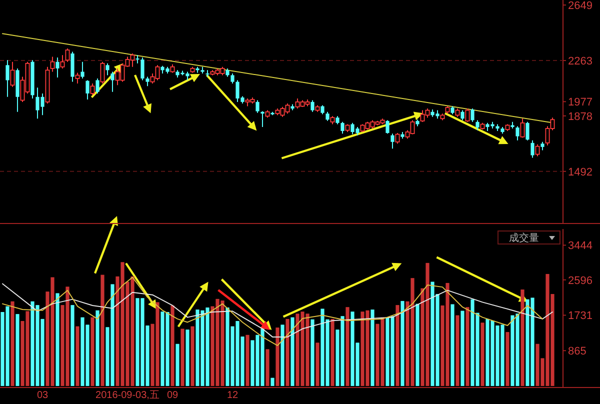 This screenshot has height=404, width=600. I want to click on y-tick-label: 3444, so click(580, 246).